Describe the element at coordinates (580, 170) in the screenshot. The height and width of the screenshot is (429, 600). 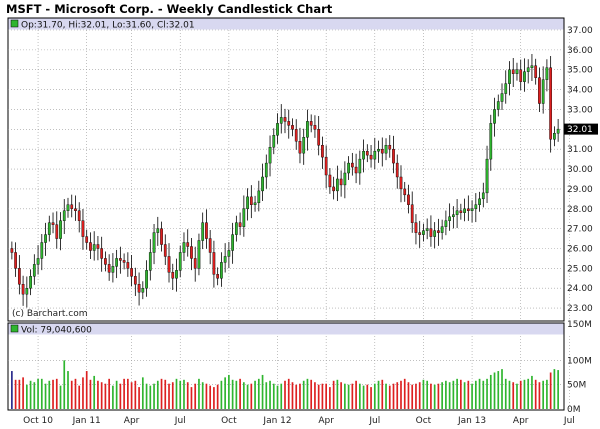
I see `price-tick-label: 30.00` at that location.